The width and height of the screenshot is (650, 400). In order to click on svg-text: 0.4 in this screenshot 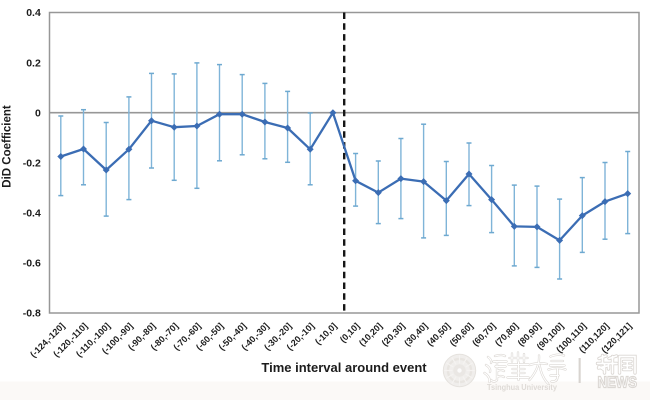, I will do `click(33, 13)`.